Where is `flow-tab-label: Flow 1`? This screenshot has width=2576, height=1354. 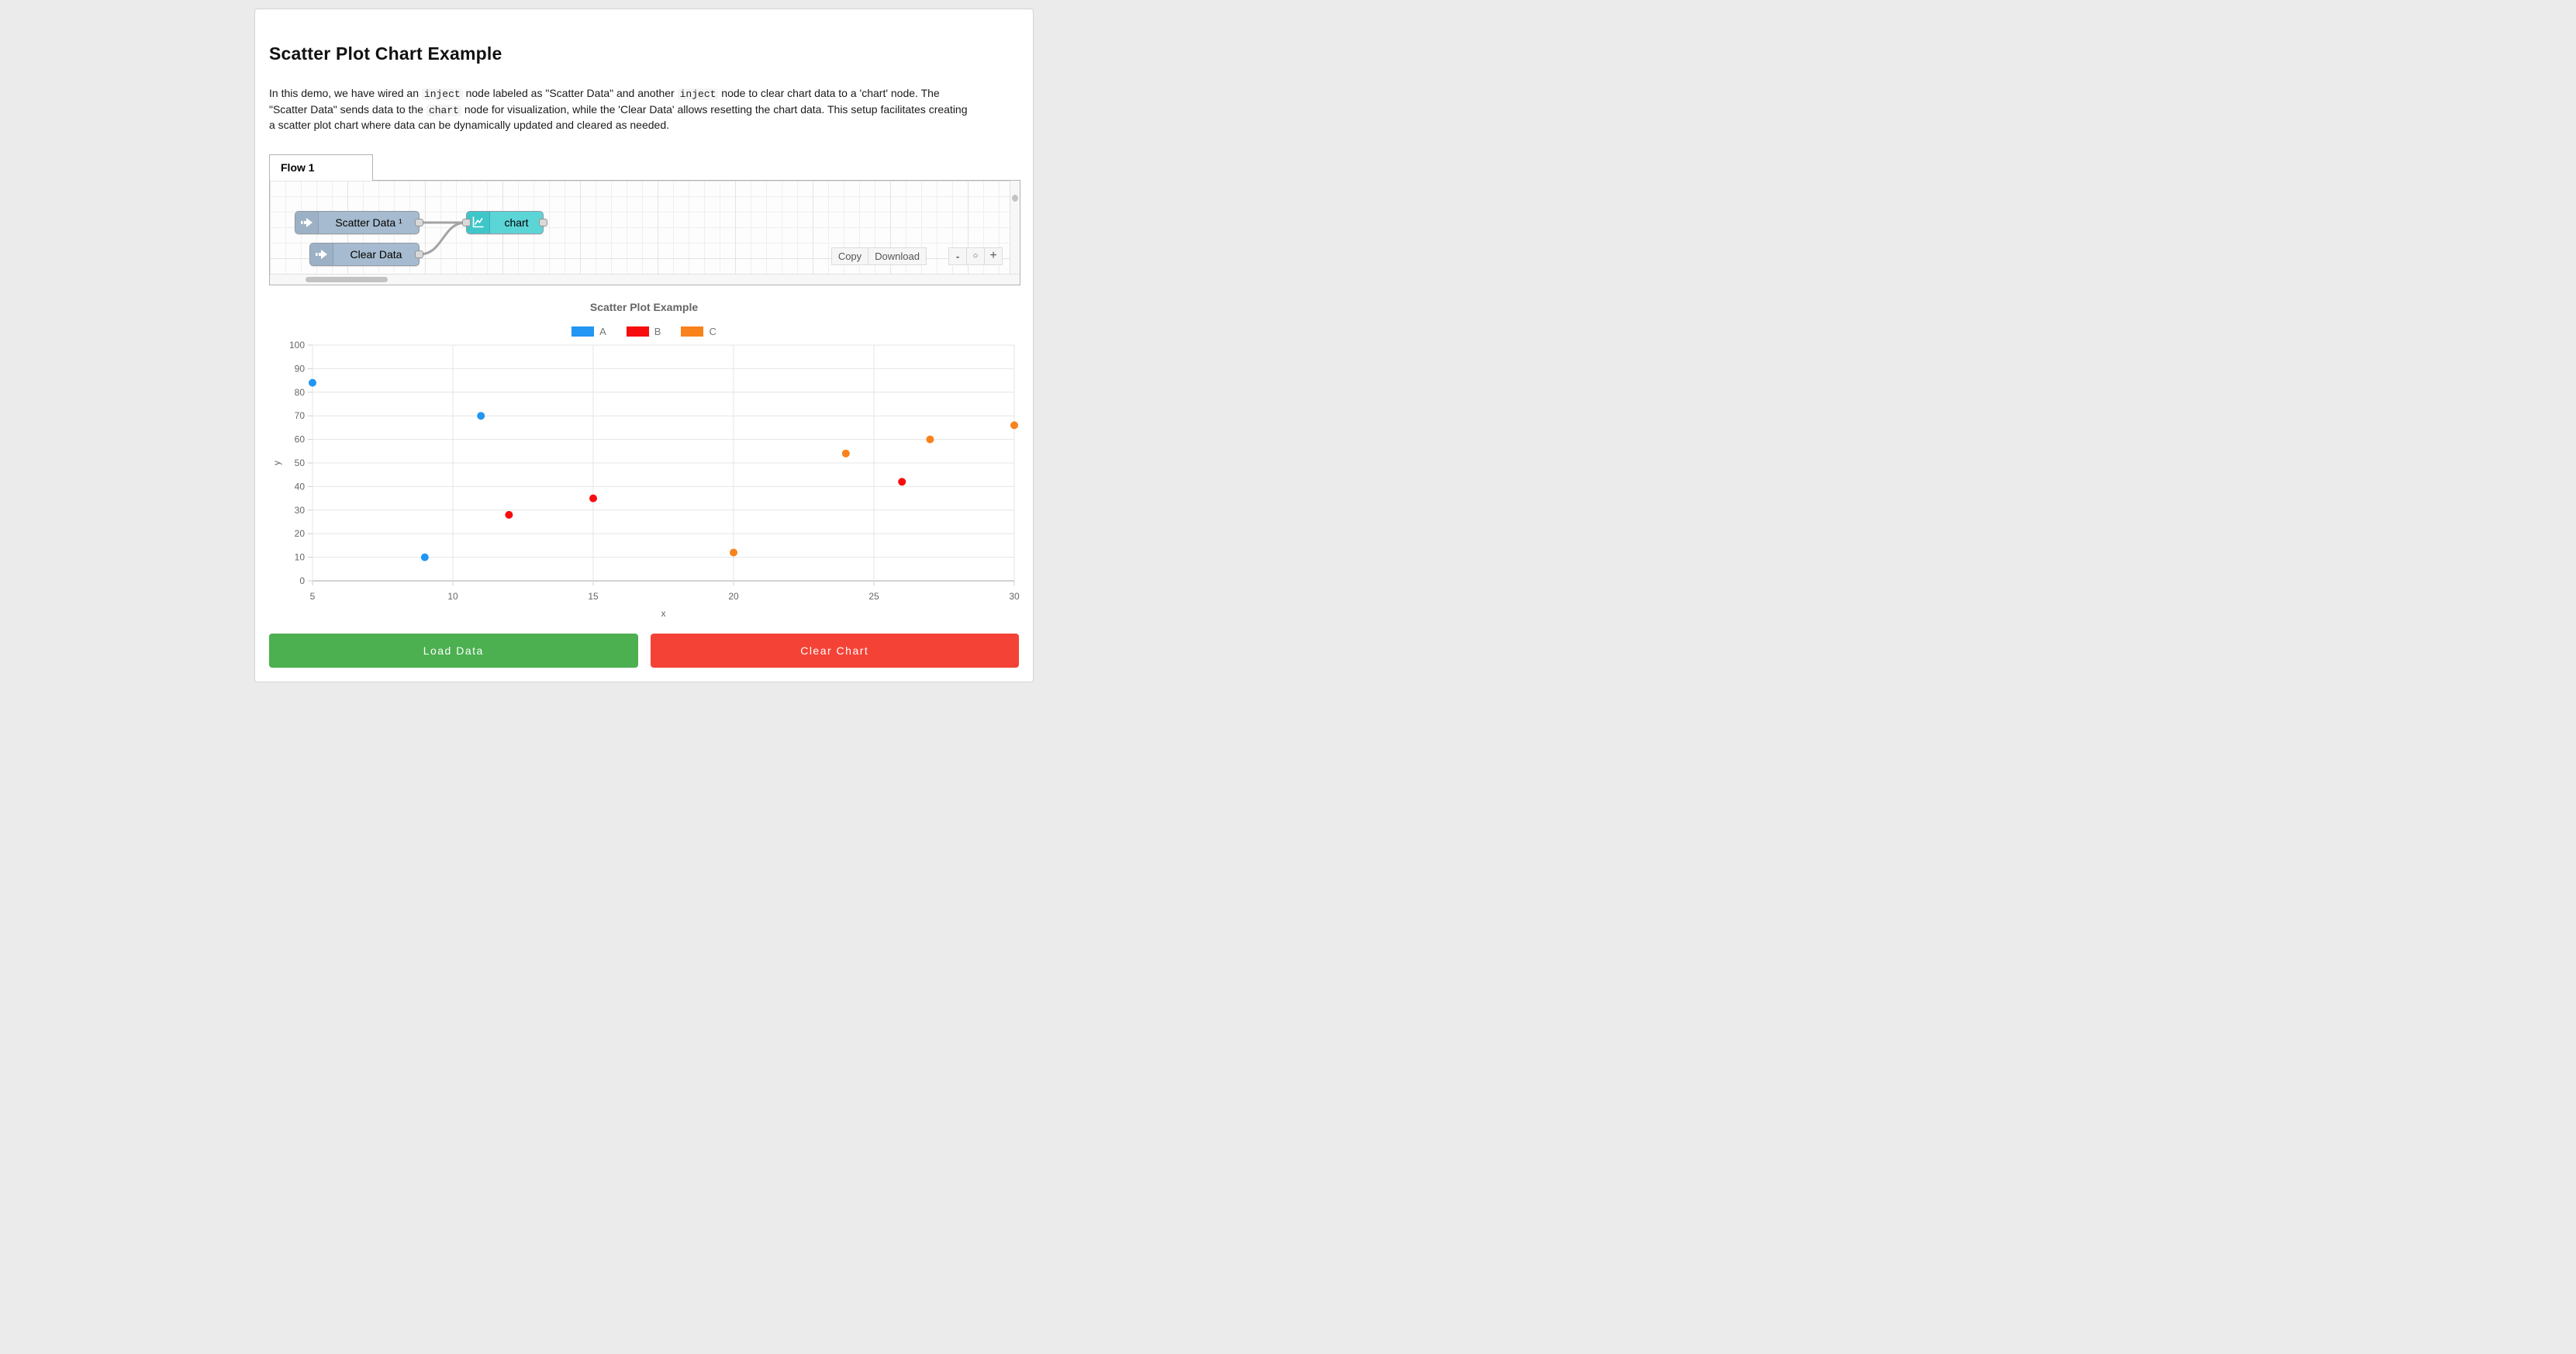
flow-tab-label: Flow 1 is located at coordinates (298, 167).